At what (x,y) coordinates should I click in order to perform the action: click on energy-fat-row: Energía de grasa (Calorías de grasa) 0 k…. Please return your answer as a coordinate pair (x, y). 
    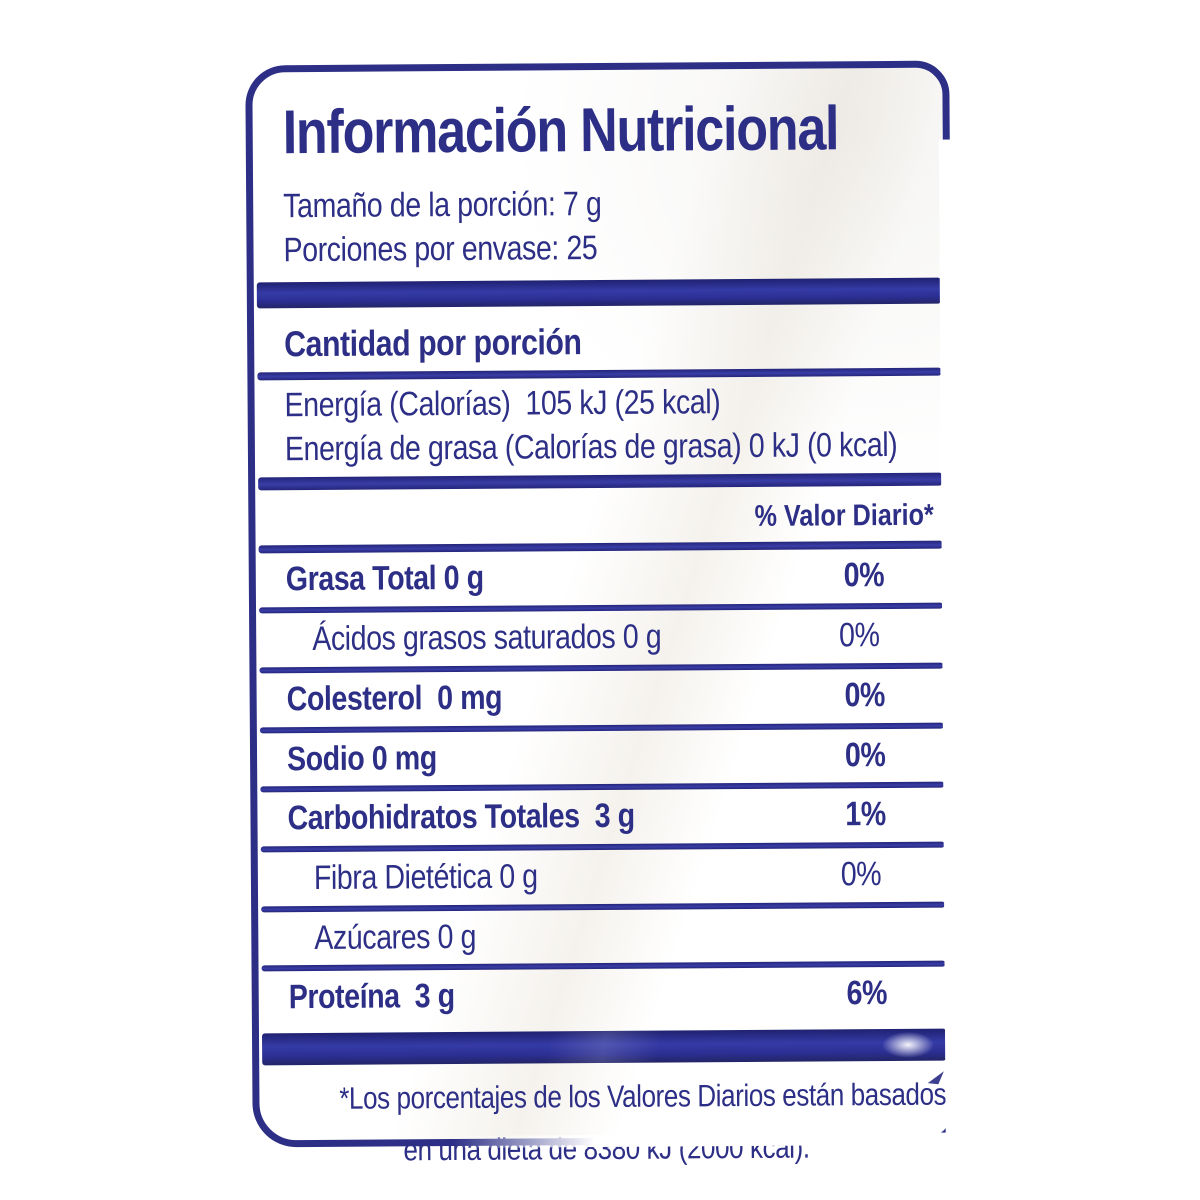
    Looking at the image, I should click on (609, 447).